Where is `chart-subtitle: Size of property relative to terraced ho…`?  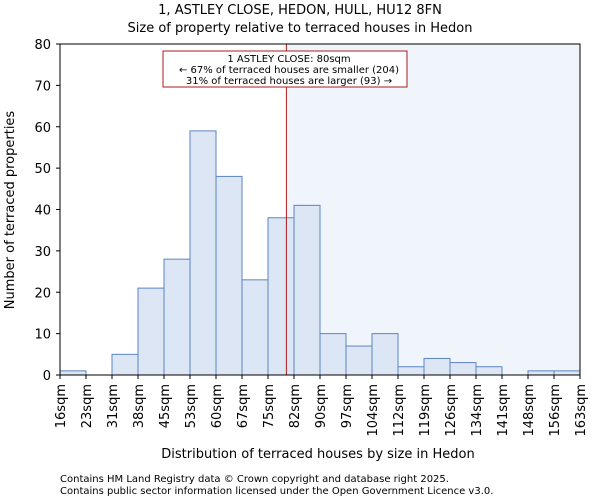
chart-subtitle: Size of property relative to terraced ho… is located at coordinates (300, 28).